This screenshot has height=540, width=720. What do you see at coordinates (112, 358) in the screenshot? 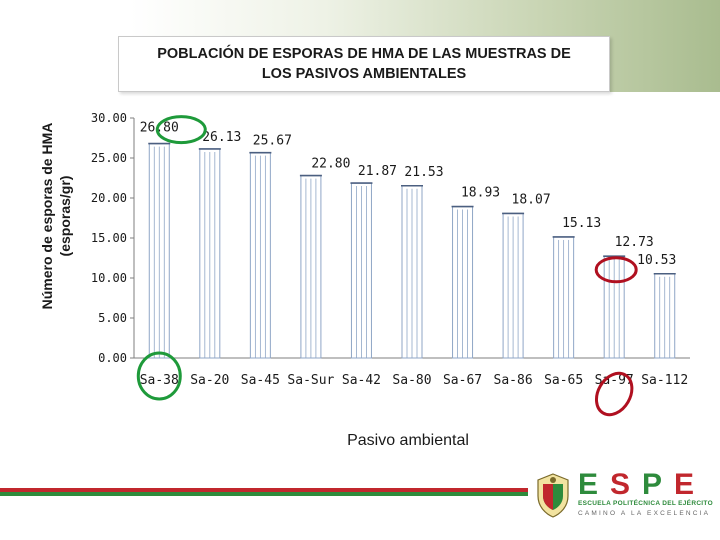
I see `y-tick-label: 0.00` at bounding box center [112, 358].